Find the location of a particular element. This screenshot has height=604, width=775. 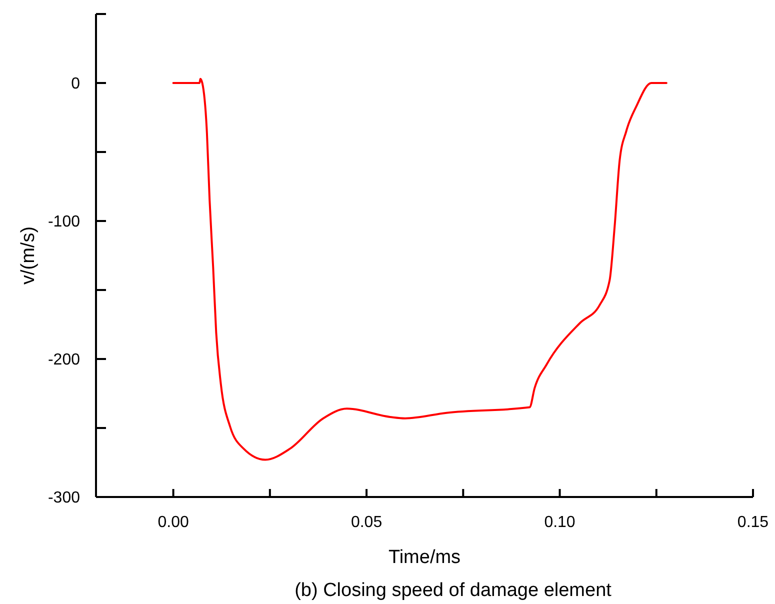

x-tick-label: 0.10 is located at coordinates (560, 522).